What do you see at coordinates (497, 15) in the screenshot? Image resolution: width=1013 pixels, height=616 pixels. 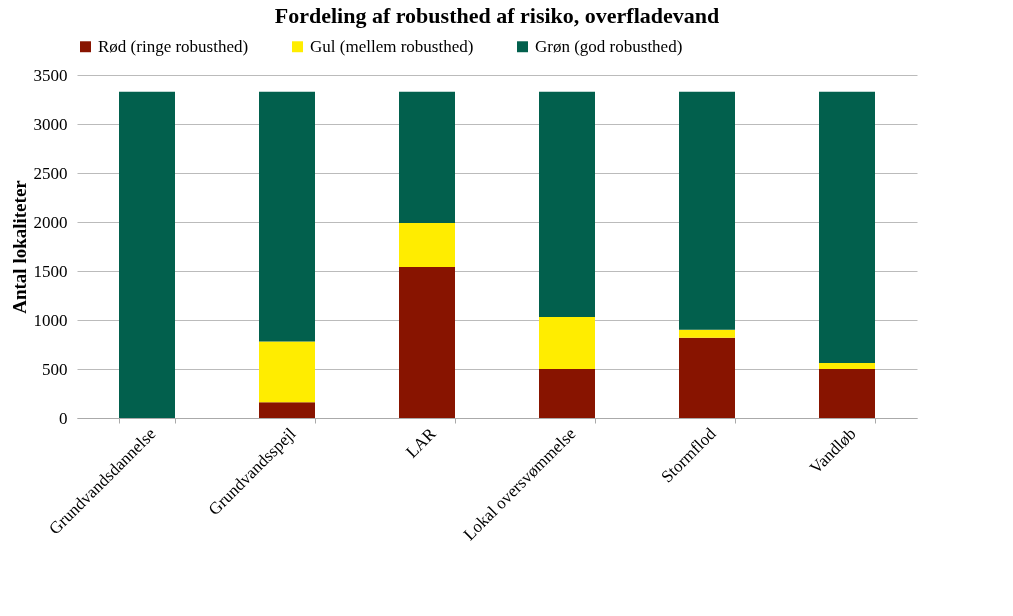 I see `chart-title: Fordeling af robusthed af risiko, overfladevand` at bounding box center [497, 15].